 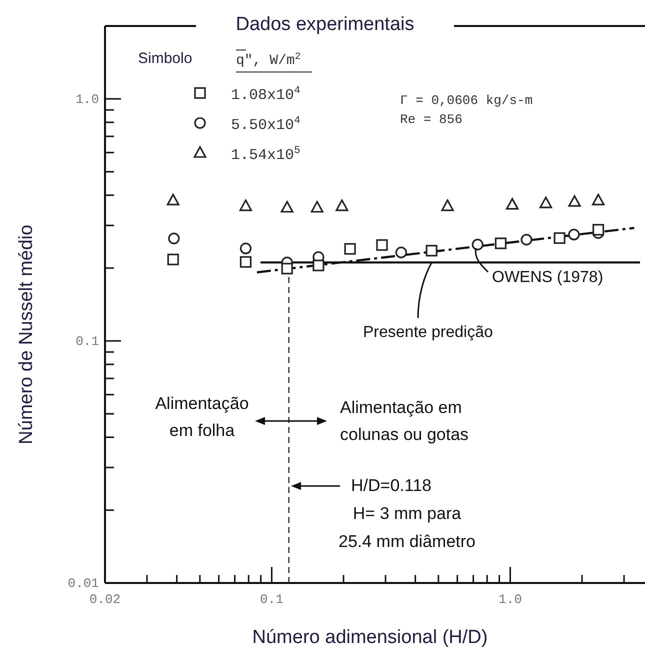 I want to click on y-axis-title: Número de Nusselt médio, so click(x=26, y=334).